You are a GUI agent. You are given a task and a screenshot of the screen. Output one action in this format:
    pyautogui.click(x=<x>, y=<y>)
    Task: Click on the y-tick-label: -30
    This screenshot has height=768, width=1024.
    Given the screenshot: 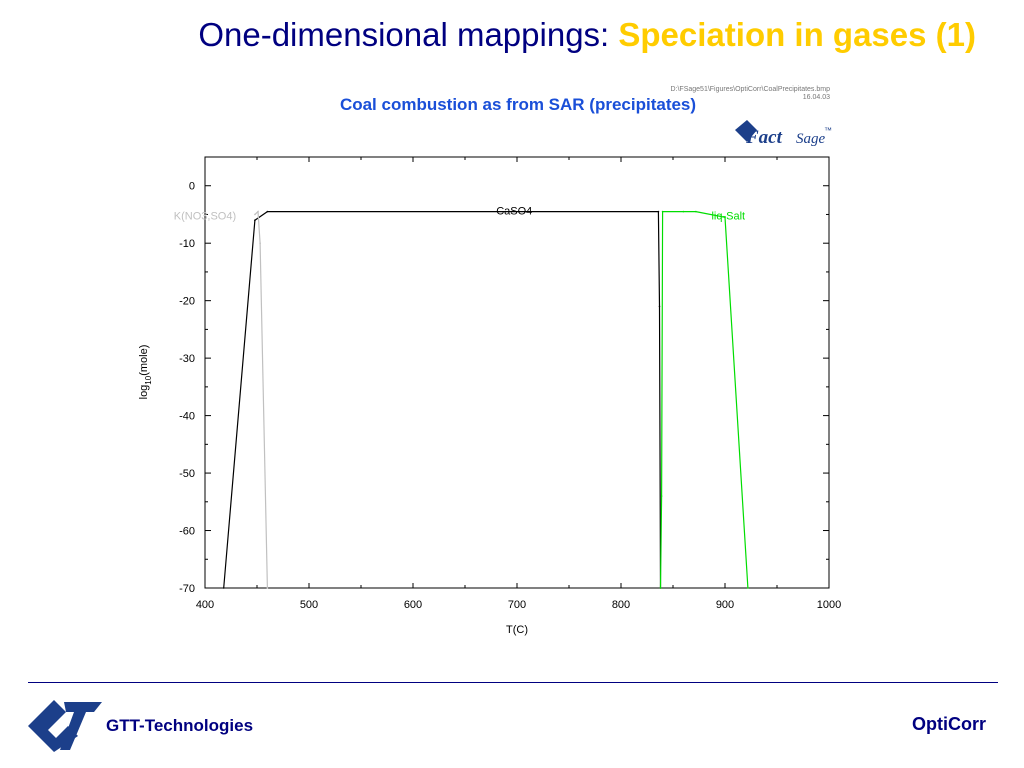 What is the action you would take?
    pyautogui.click(x=187, y=359)
    